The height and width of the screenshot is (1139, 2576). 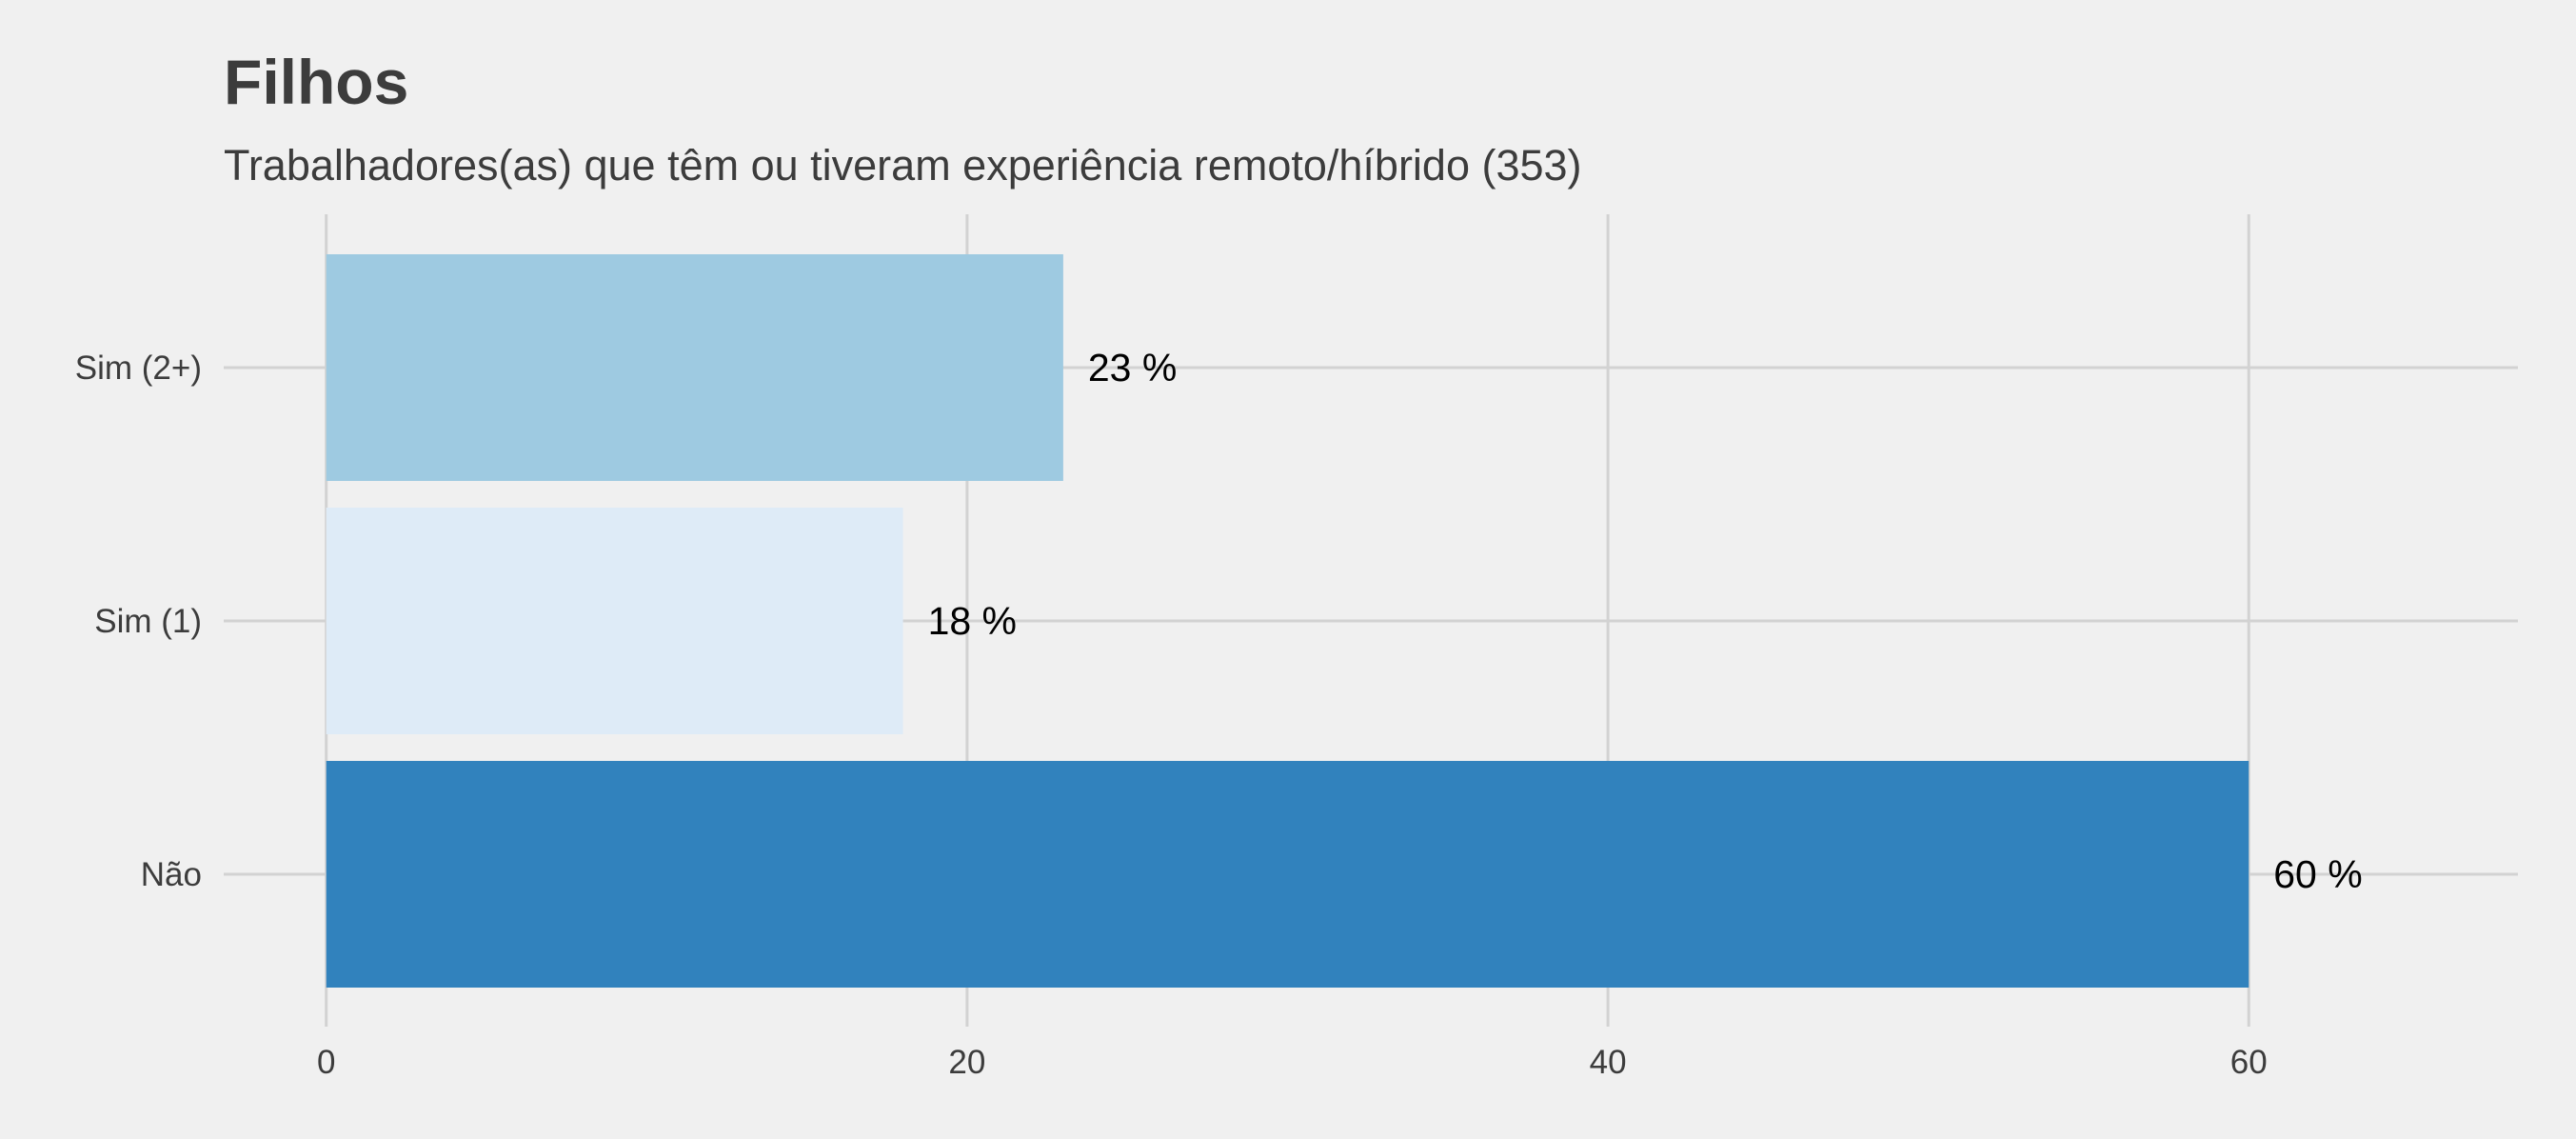 What do you see at coordinates (2249, 1062) in the screenshot?
I see `x-tick-label: 60` at bounding box center [2249, 1062].